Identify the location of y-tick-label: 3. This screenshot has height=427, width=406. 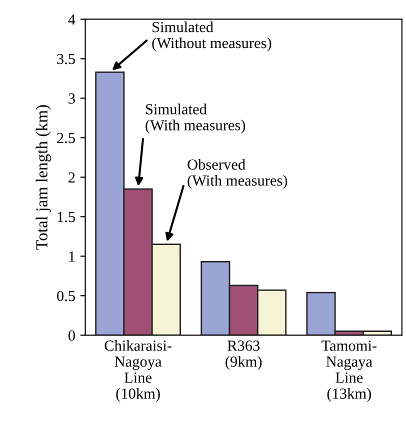
(71, 98).